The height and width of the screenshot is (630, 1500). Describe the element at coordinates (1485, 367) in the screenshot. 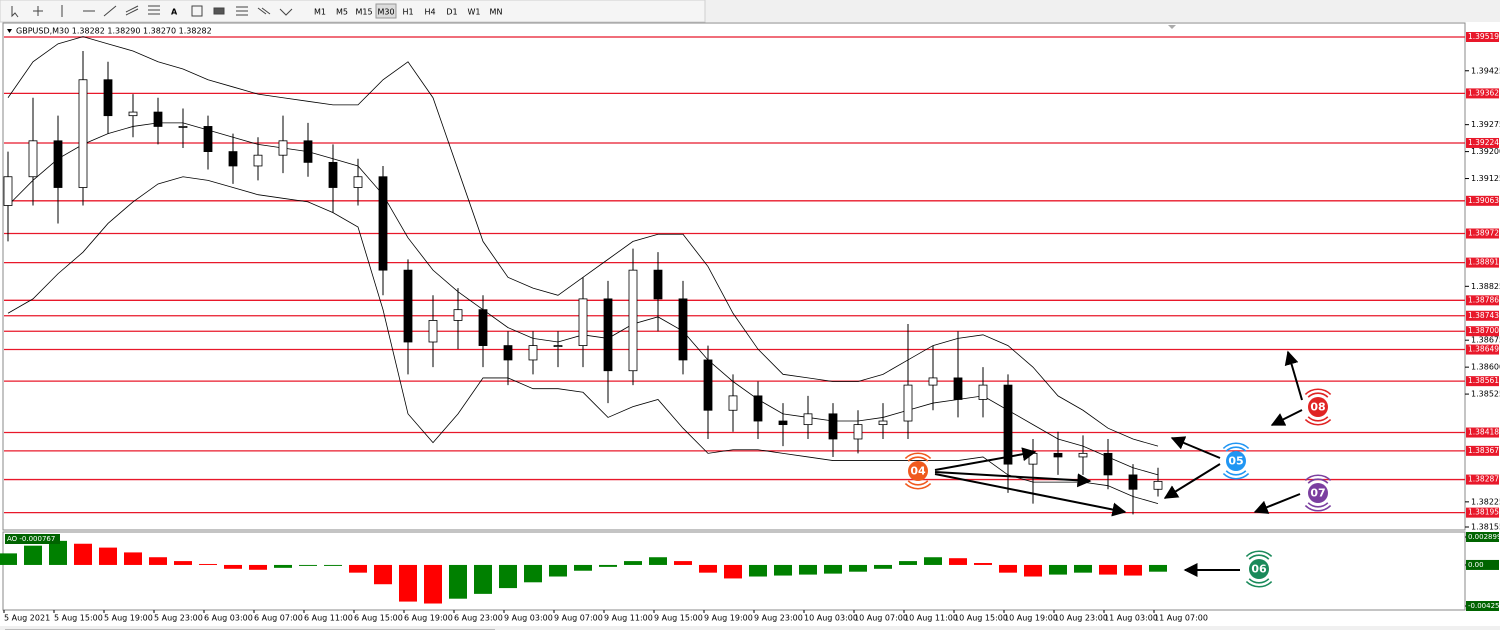

I see `price-tick-label: 1.38600` at that location.